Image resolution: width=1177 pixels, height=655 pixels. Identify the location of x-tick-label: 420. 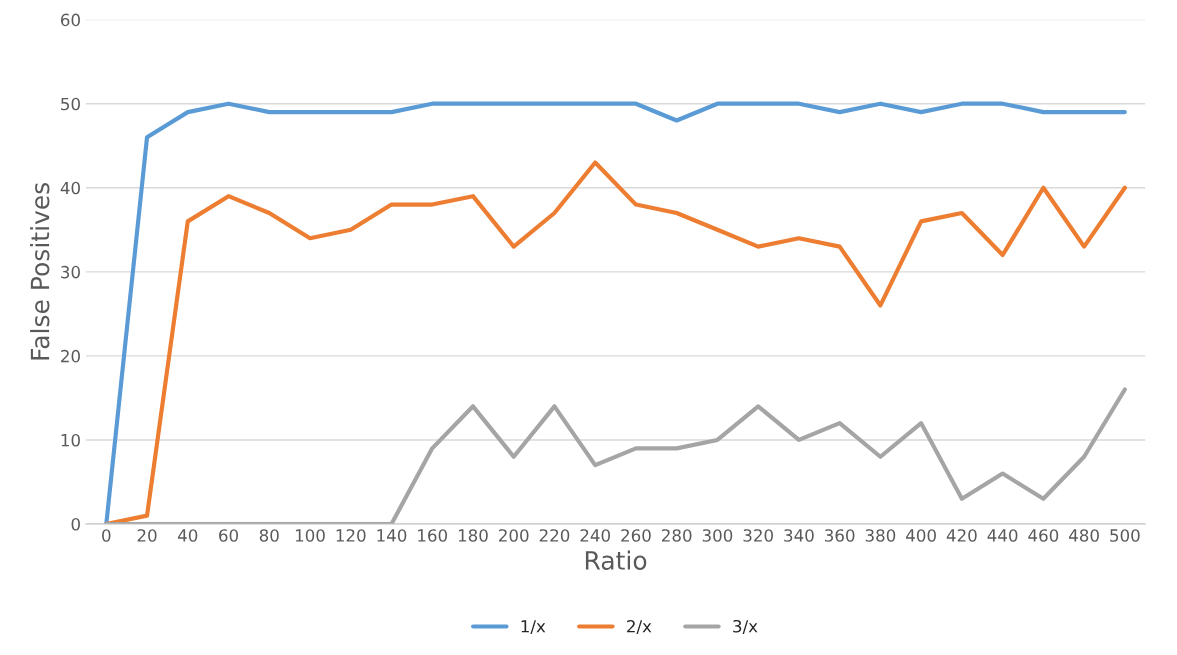
(961, 535).